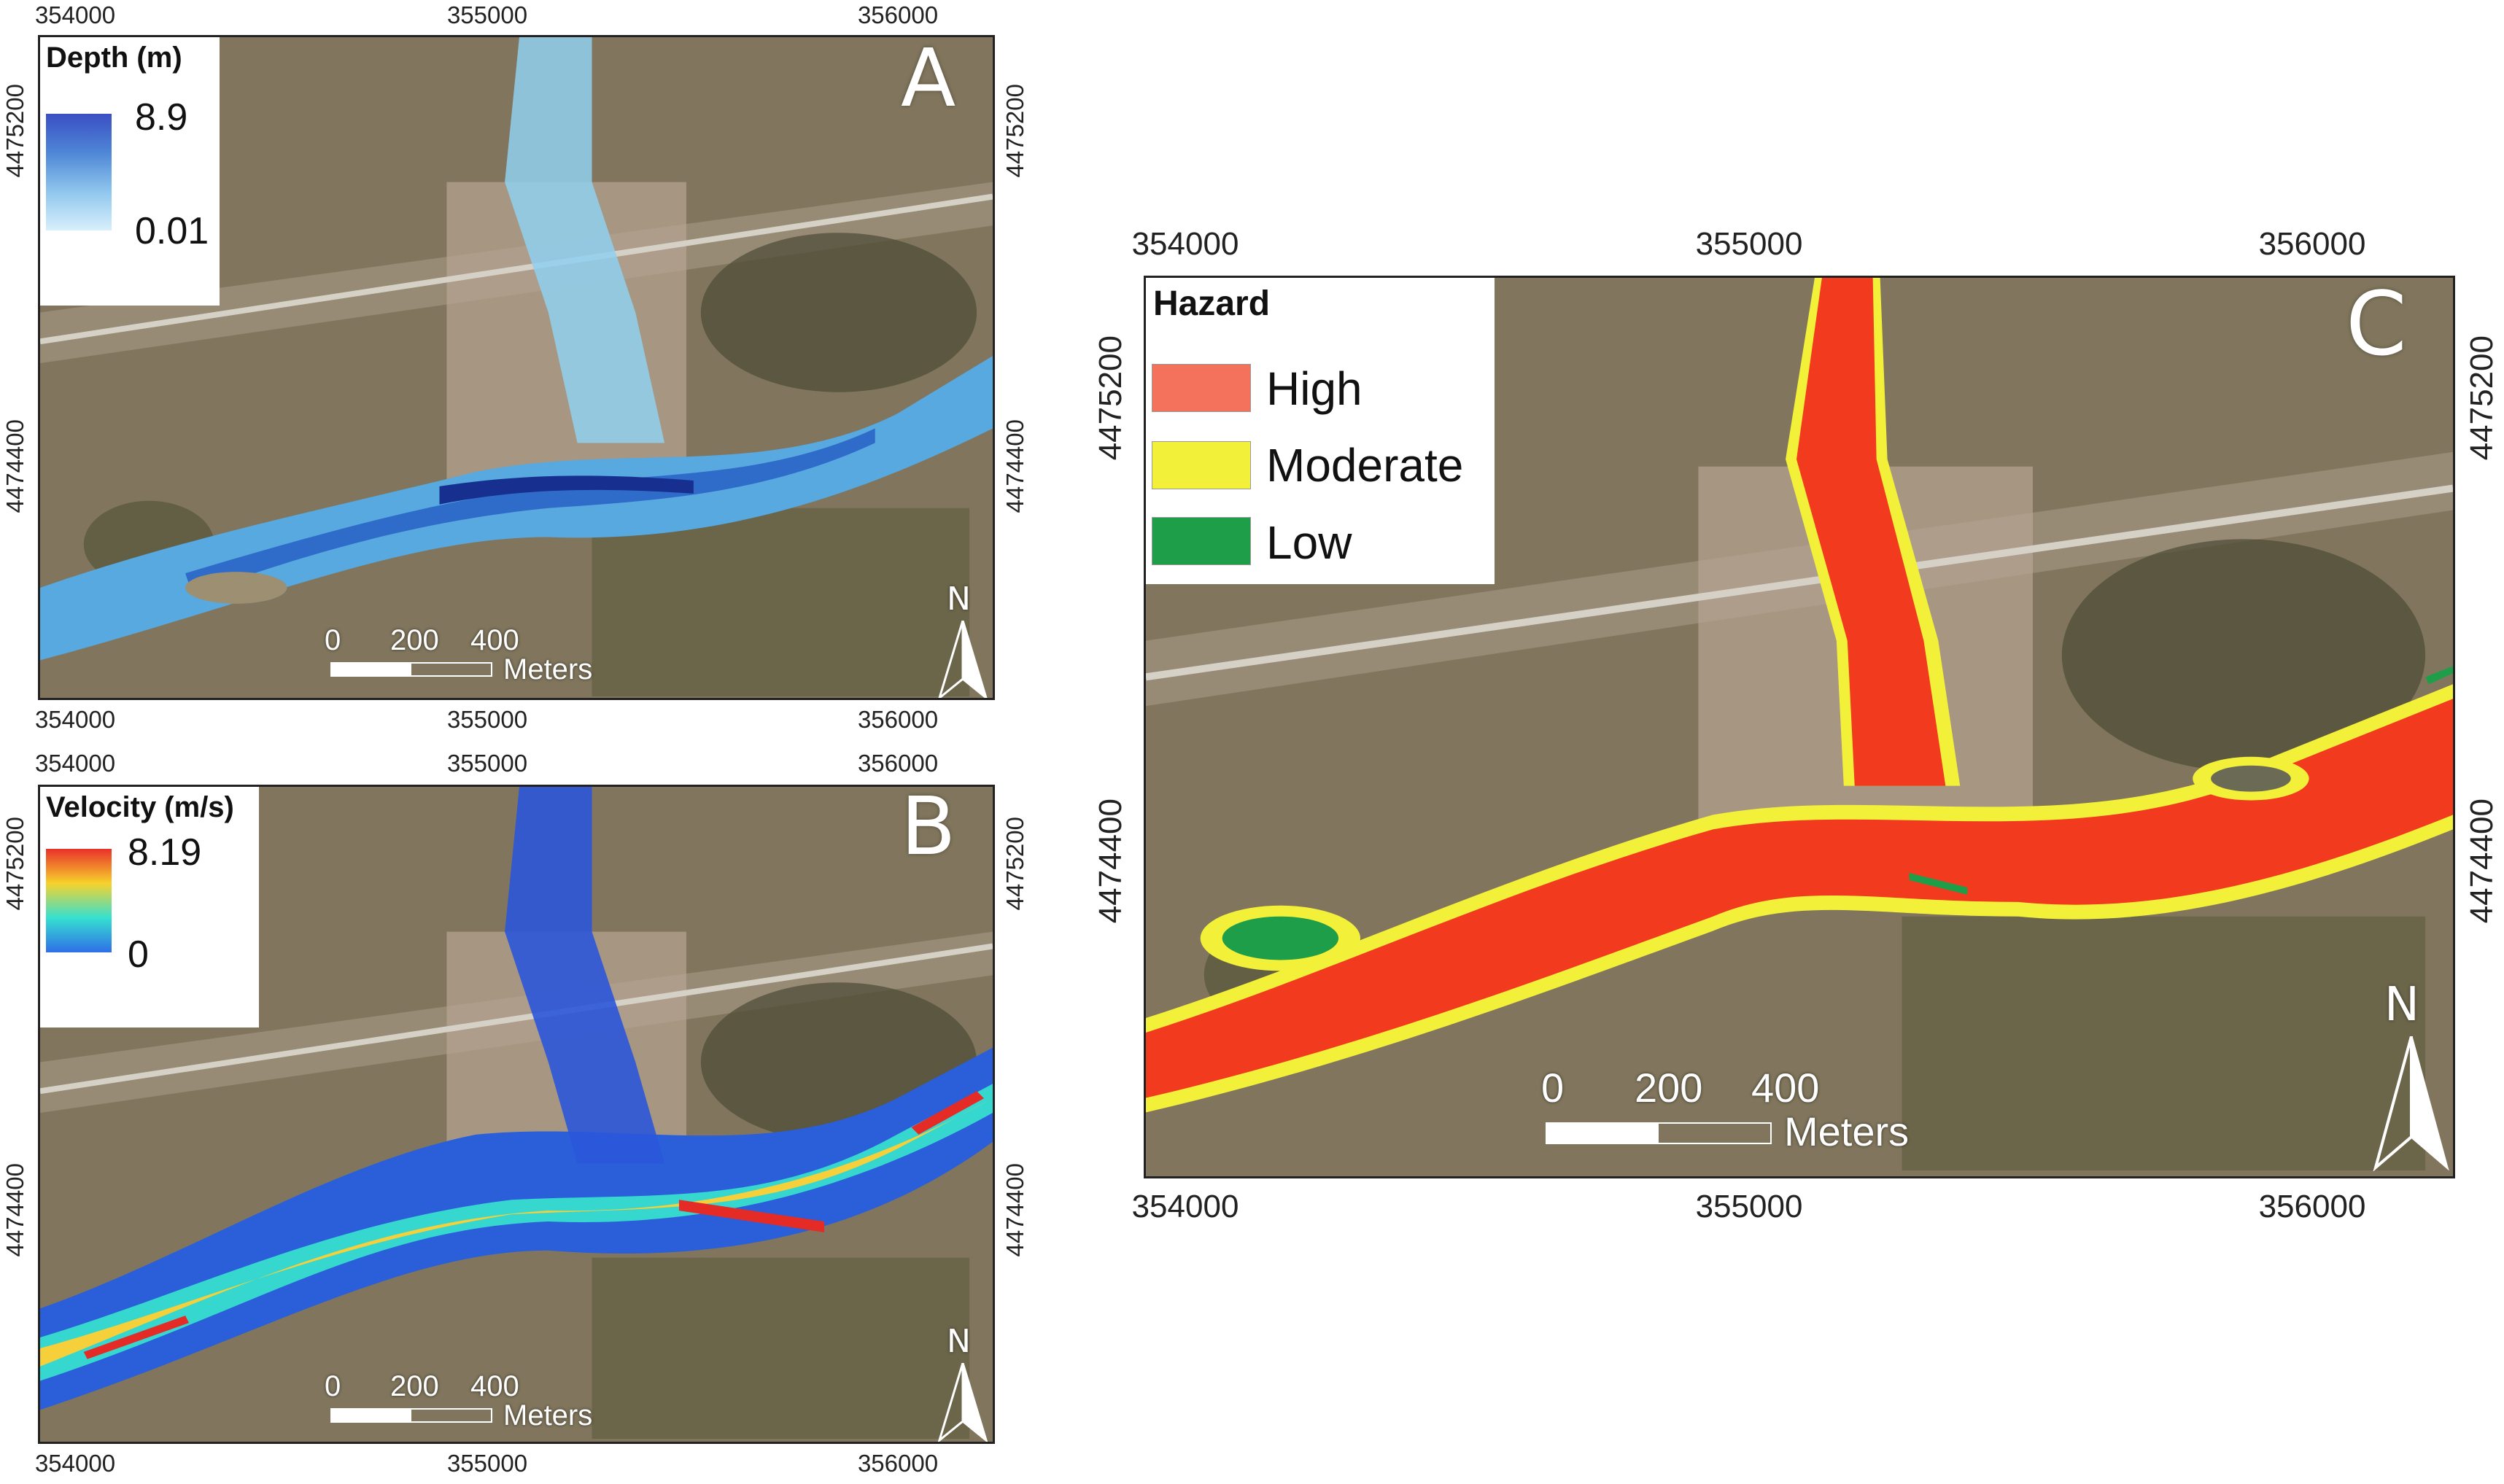 The height and width of the screenshot is (1484, 2504). I want to click on legend-max-value: 8.19, so click(165, 852).